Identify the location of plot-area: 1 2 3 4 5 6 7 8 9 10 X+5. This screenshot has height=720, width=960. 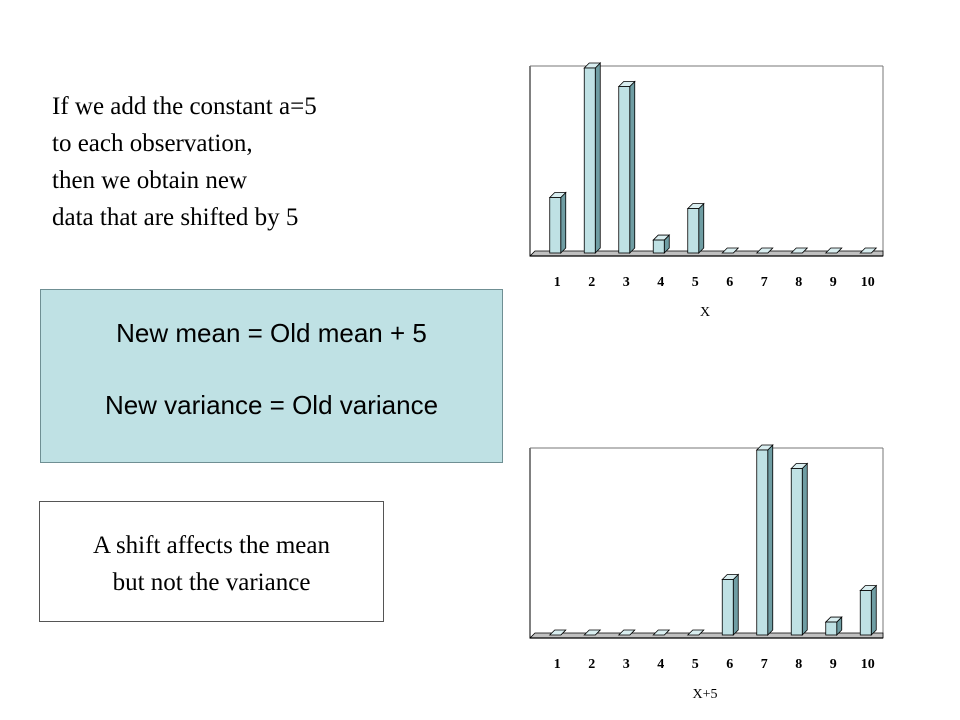
(706, 573).